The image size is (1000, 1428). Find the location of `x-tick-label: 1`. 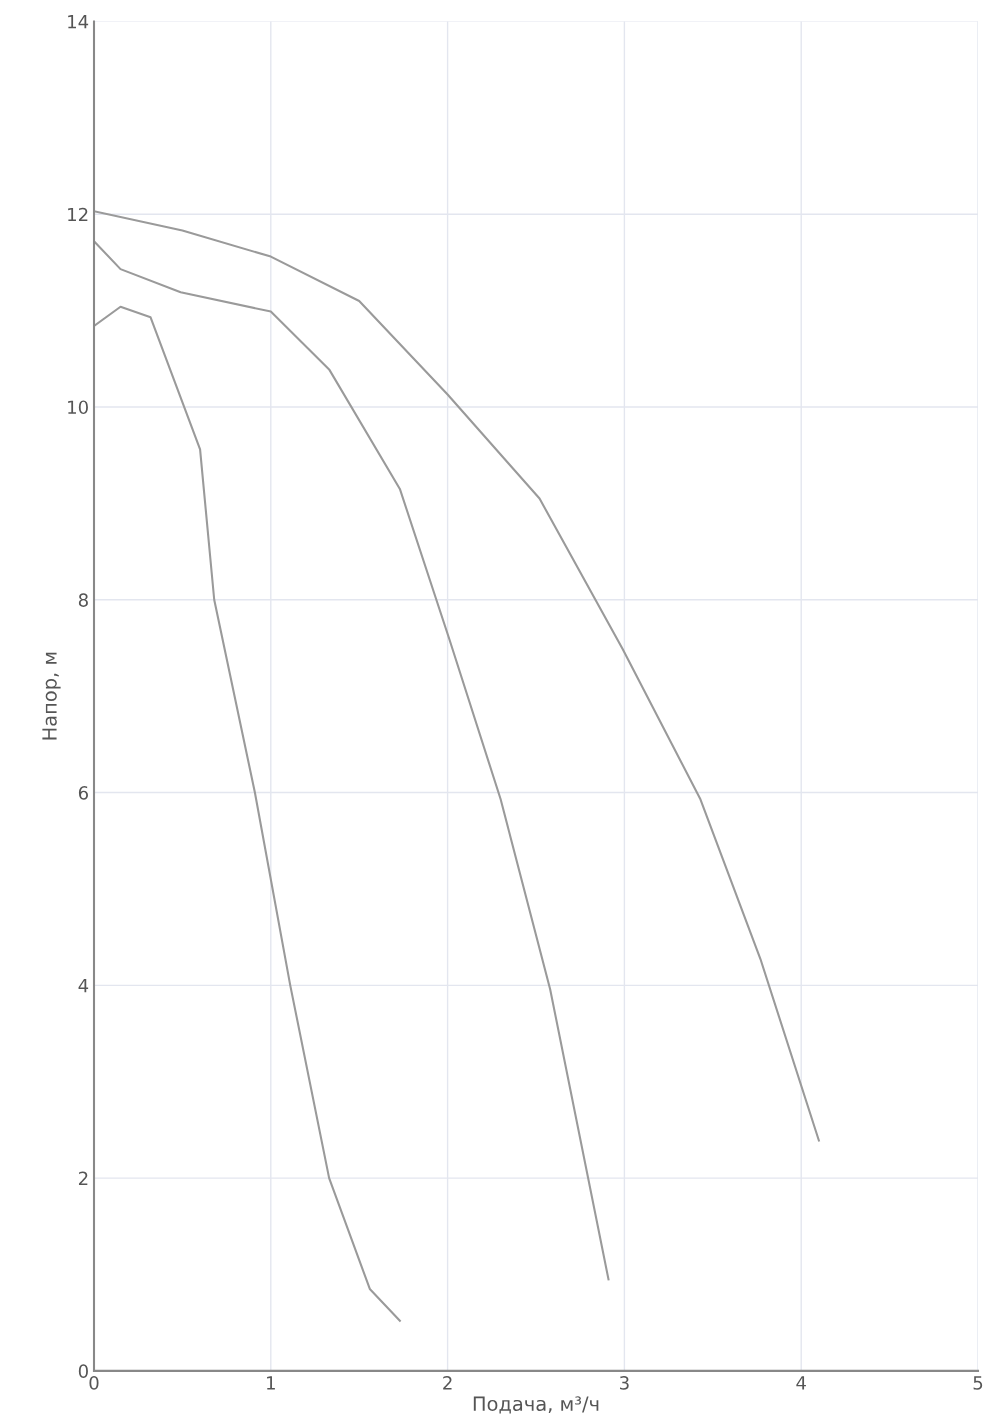

x-tick-label: 1 is located at coordinates (271, 1383).